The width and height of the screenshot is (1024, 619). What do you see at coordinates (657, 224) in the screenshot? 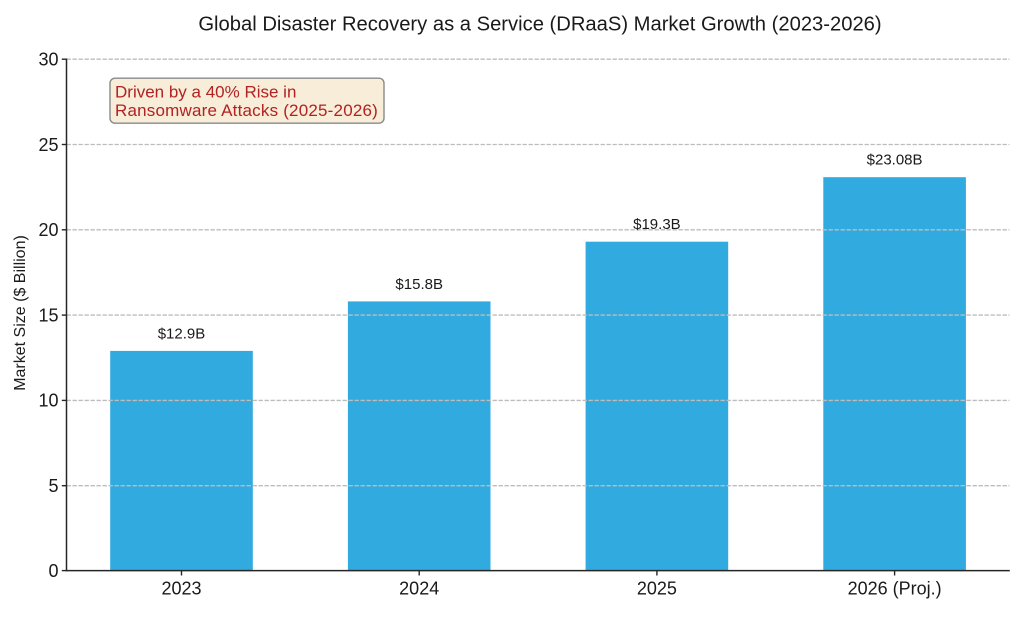
I see `svg-text: $19.3B` at bounding box center [657, 224].